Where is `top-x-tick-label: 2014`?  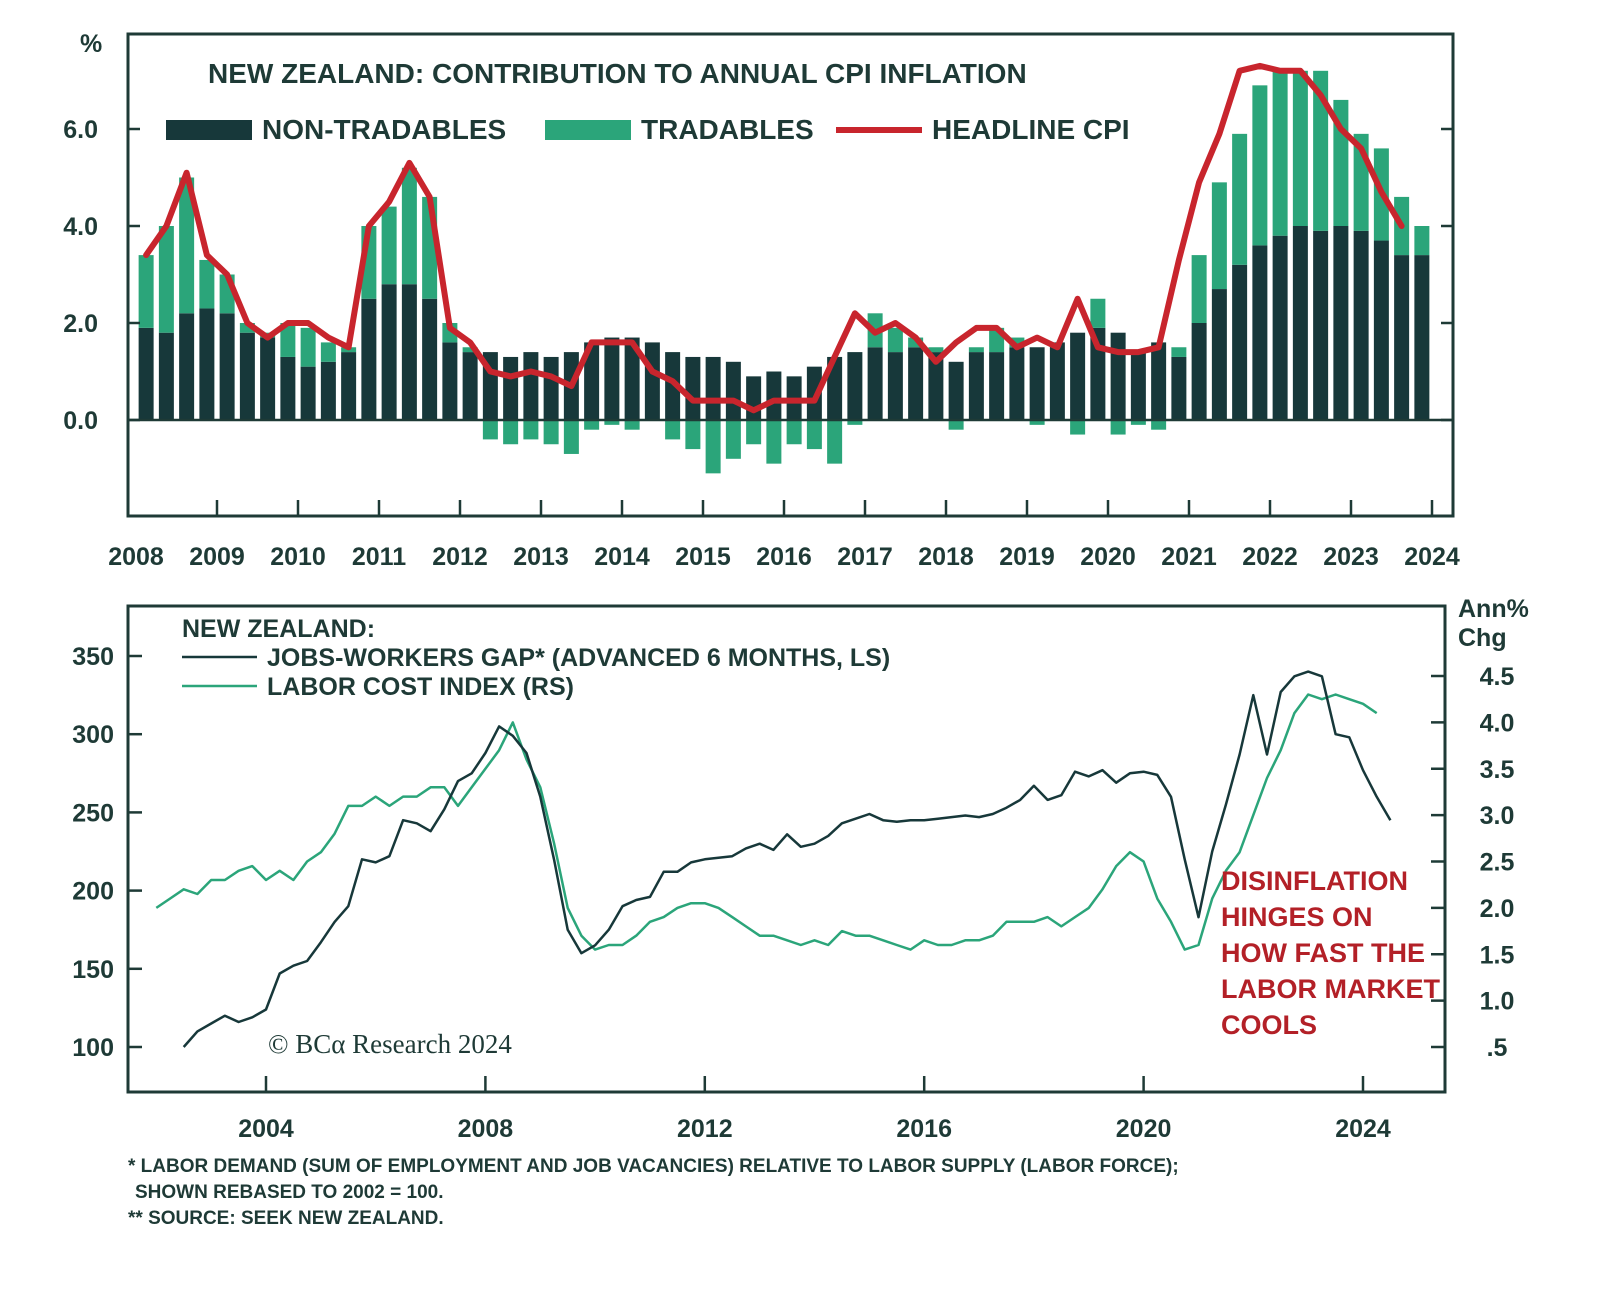
top-x-tick-label: 2014 is located at coordinates (622, 557).